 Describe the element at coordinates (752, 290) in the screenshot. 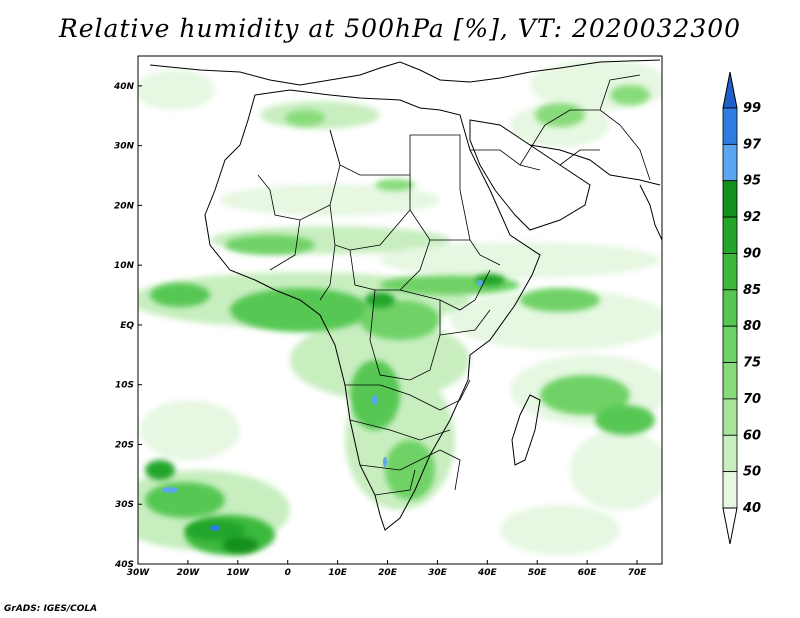

I see `colorbar-label: 85` at that location.